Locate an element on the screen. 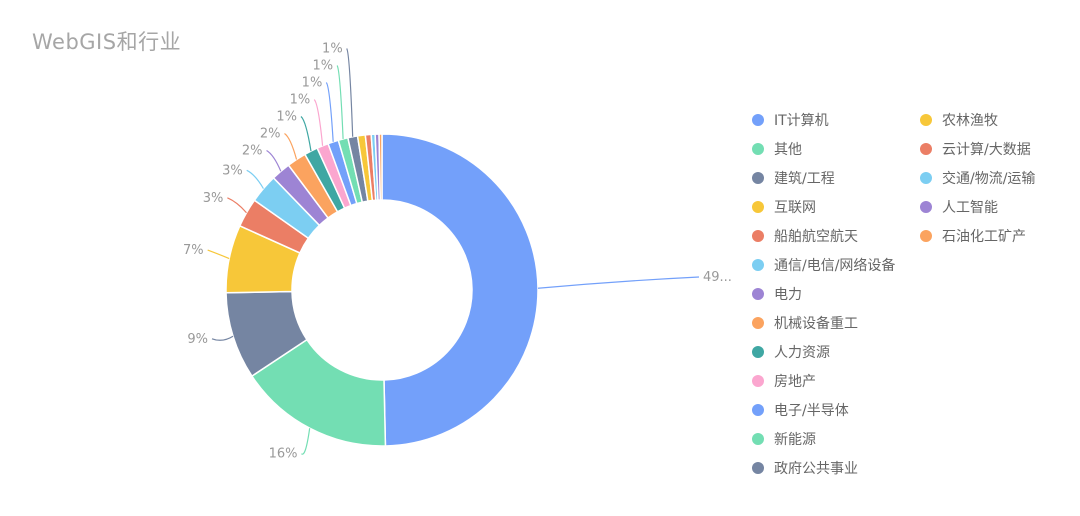 The image size is (1080, 516). legend-item: IT计算机 is located at coordinates (790, 120).